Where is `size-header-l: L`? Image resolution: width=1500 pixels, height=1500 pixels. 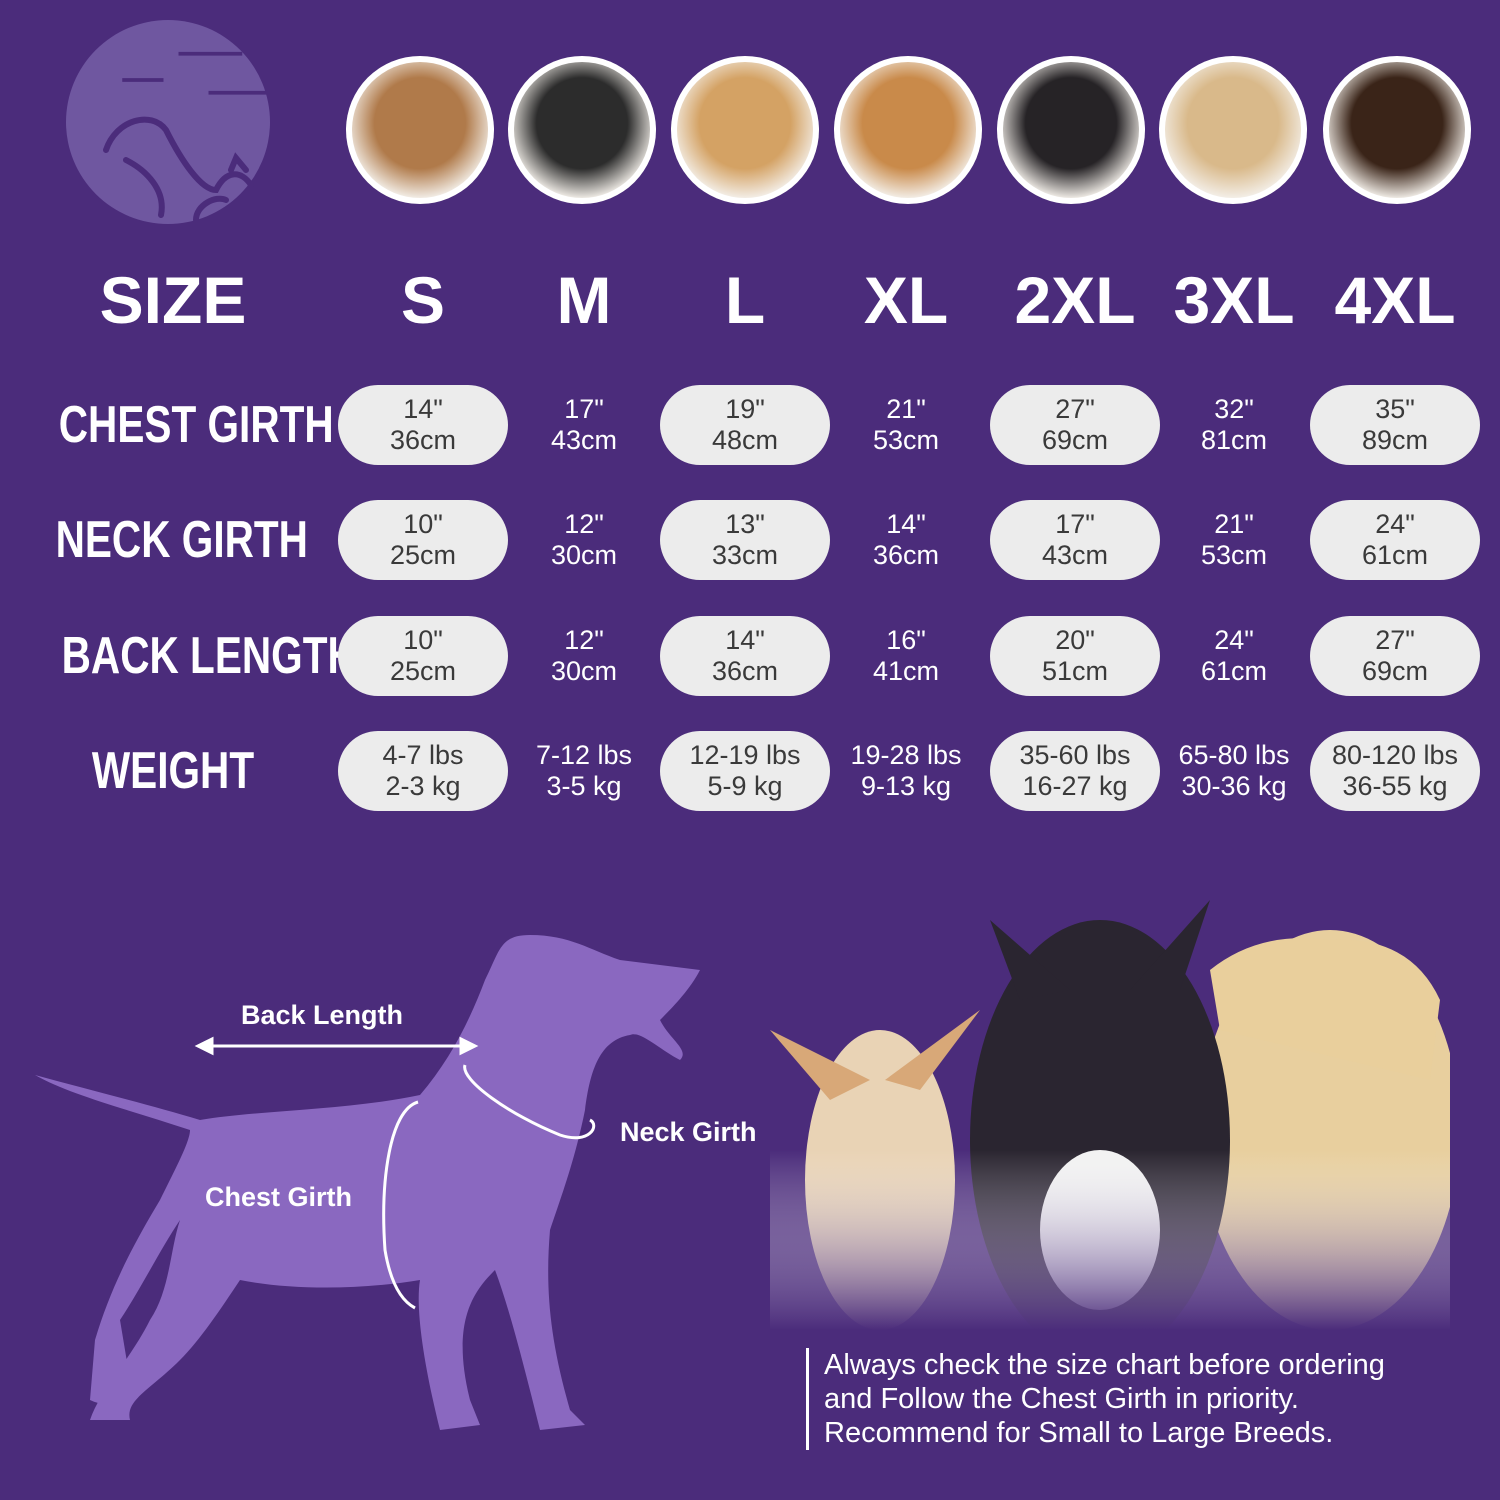
size-header-l: L is located at coordinates (745, 300).